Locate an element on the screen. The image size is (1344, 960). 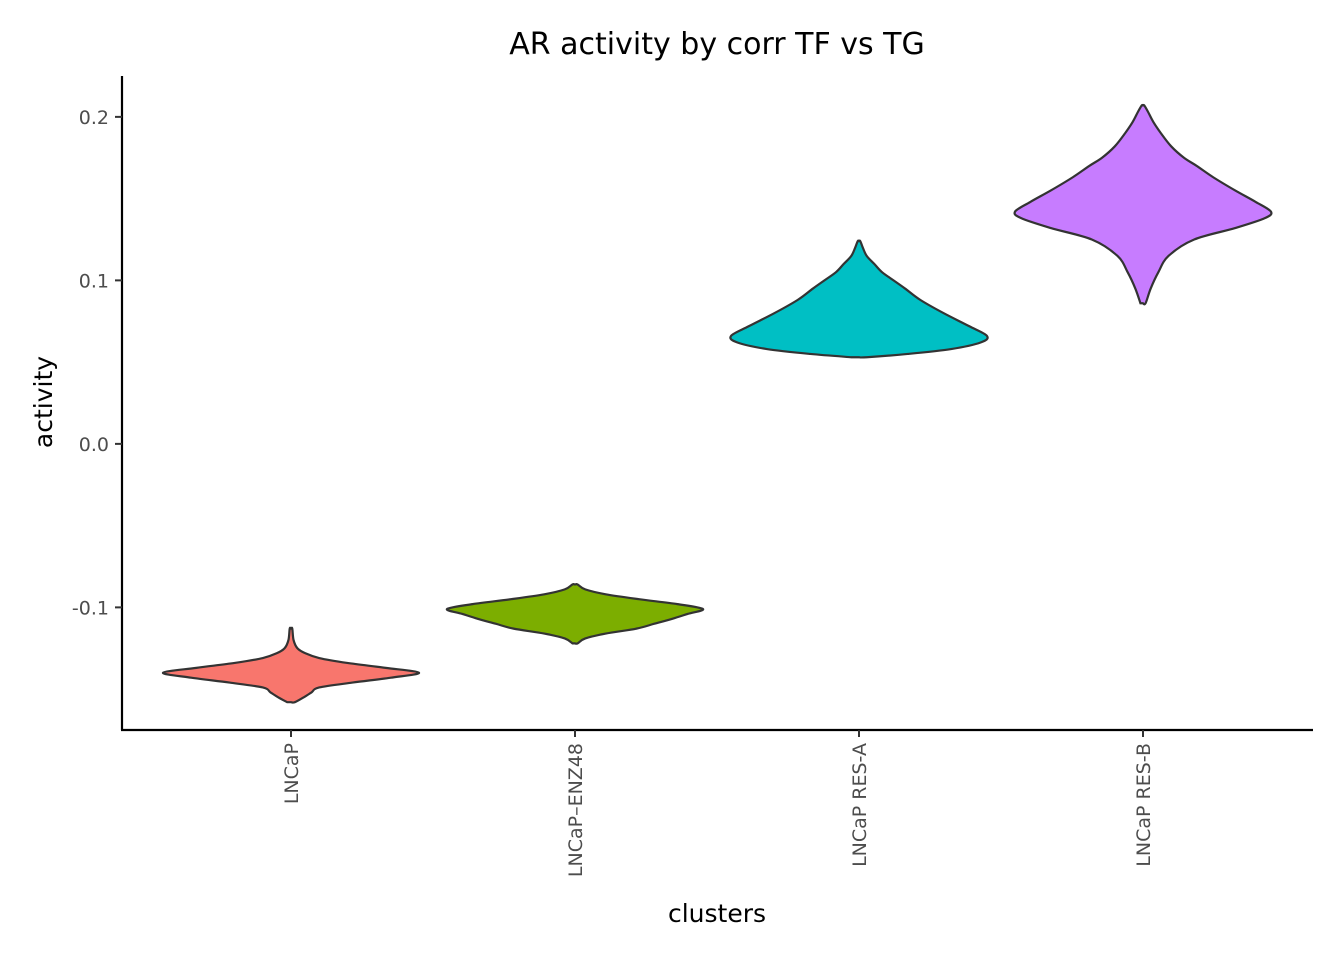
chart-title: AR activity by corr TF vs TG is located at coordinates (717, 44).